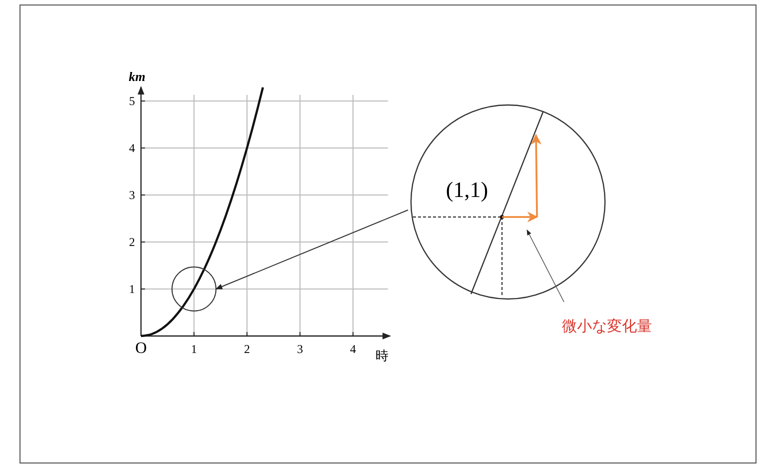 The width and height of the screenshot is (761, 469). What do you see at coordinates (132, 242) in the screenshot?
I see `y-tick-label: 2` at bounding box center [132, 242].